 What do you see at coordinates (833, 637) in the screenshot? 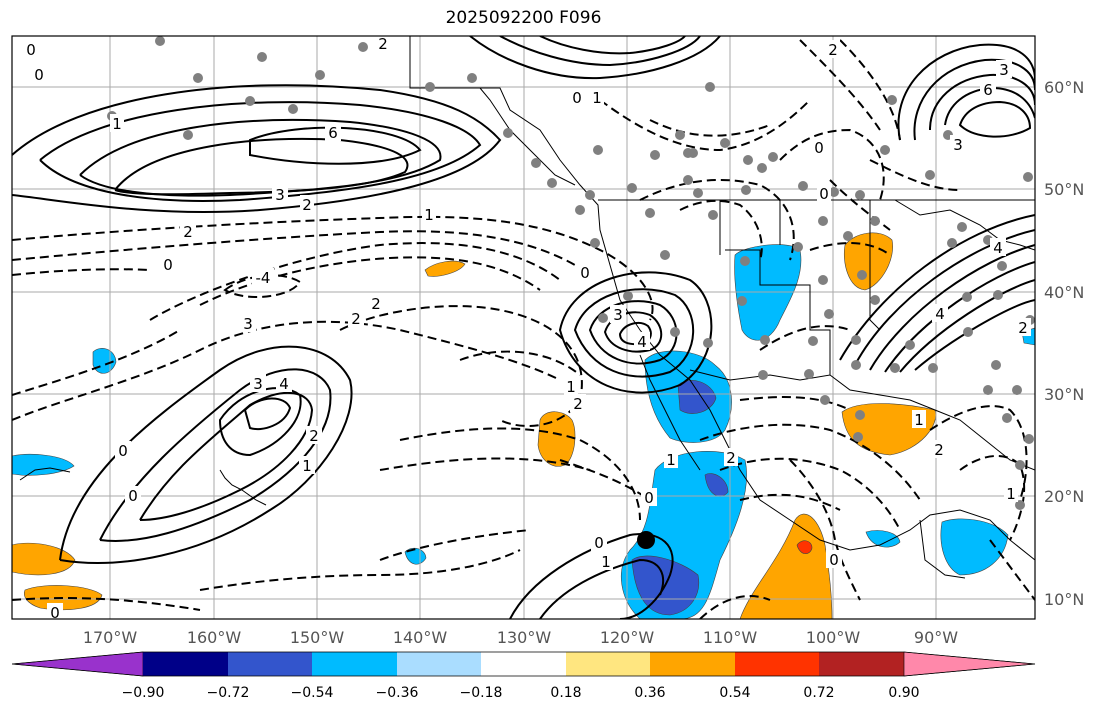
I see `lon-label: 100°W` at bounding box center [833, 637].